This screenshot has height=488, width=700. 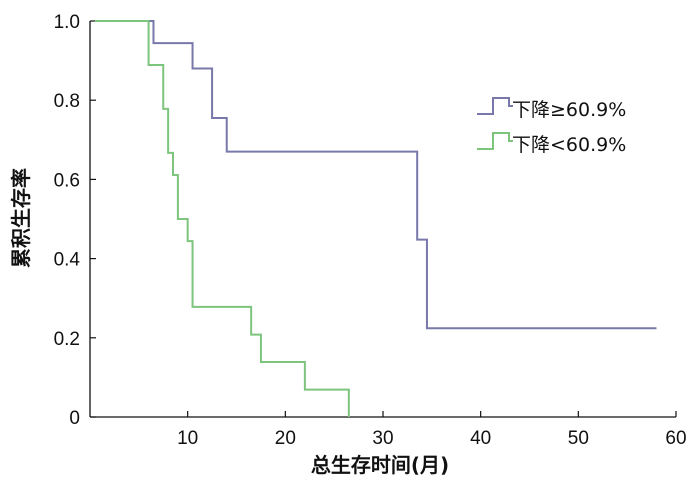 I want to click on x-tick-label: 10, so click(x=187, y=438).